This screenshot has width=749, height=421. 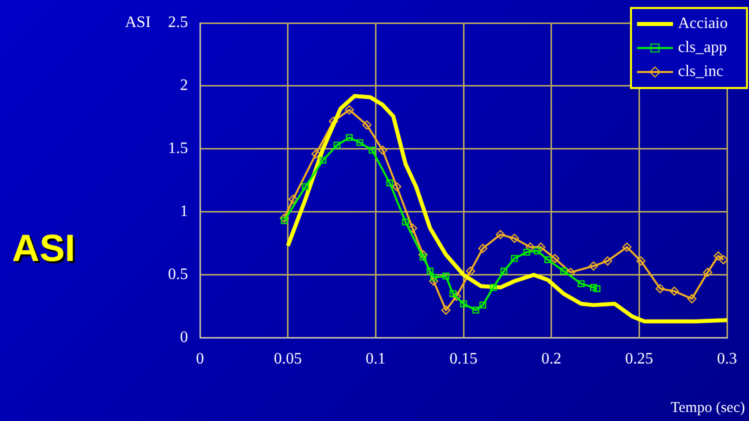 What do you see at coordinates (639, 359) in the screenshot?
I see `x-tick-label: 0.25` at bounding box center [639, 359].